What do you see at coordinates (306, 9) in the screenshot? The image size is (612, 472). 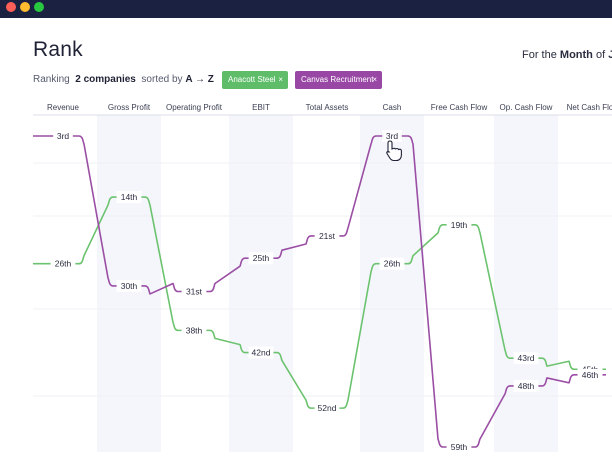 I see `window-titlebar` at bounding box center [306, 9].